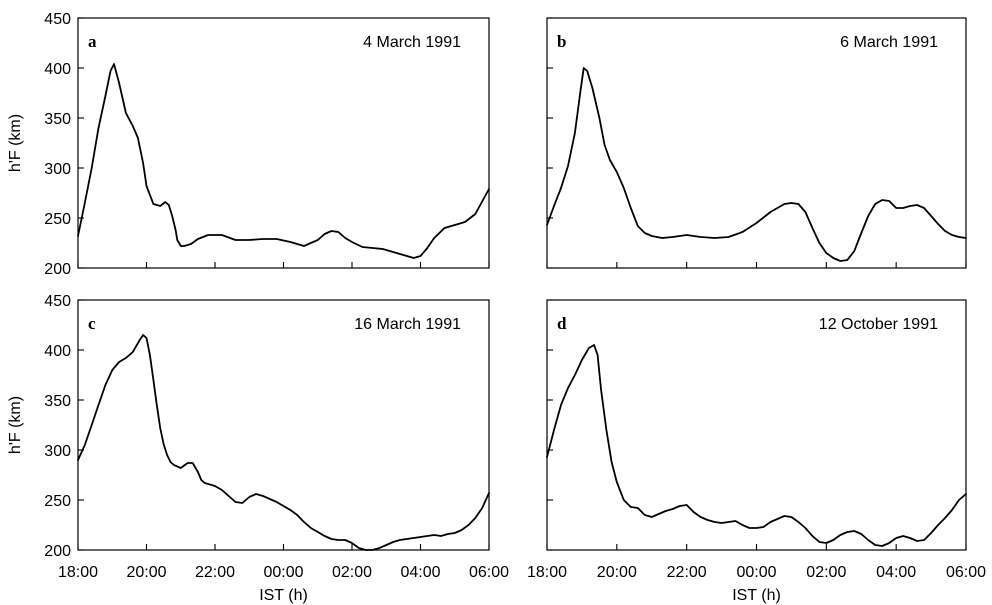 This screenshot has width=992, height=605. What do you see at coordinates (756, 164) in the screenshot?
I see `hf-series-line-b` at bounding box center [756, 164].